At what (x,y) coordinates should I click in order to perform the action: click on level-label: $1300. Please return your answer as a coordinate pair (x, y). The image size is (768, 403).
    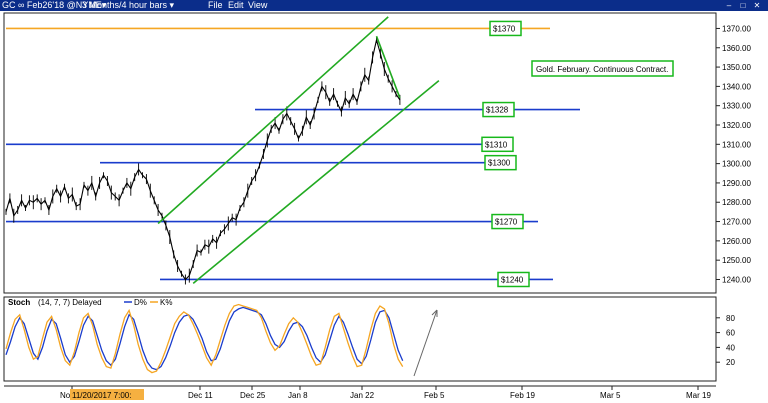
    Looking at the image, I should click on (499, 163).